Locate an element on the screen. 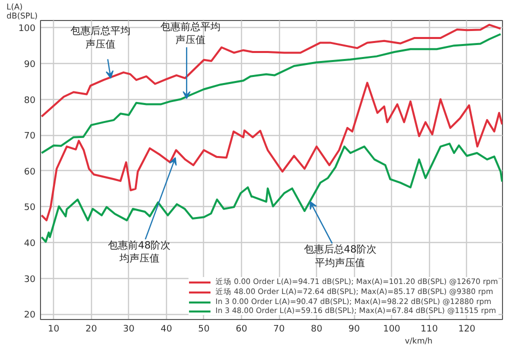 This screenshot has height=350, width=528. x-tick-label: 80 is located at coordinates (316, 329).